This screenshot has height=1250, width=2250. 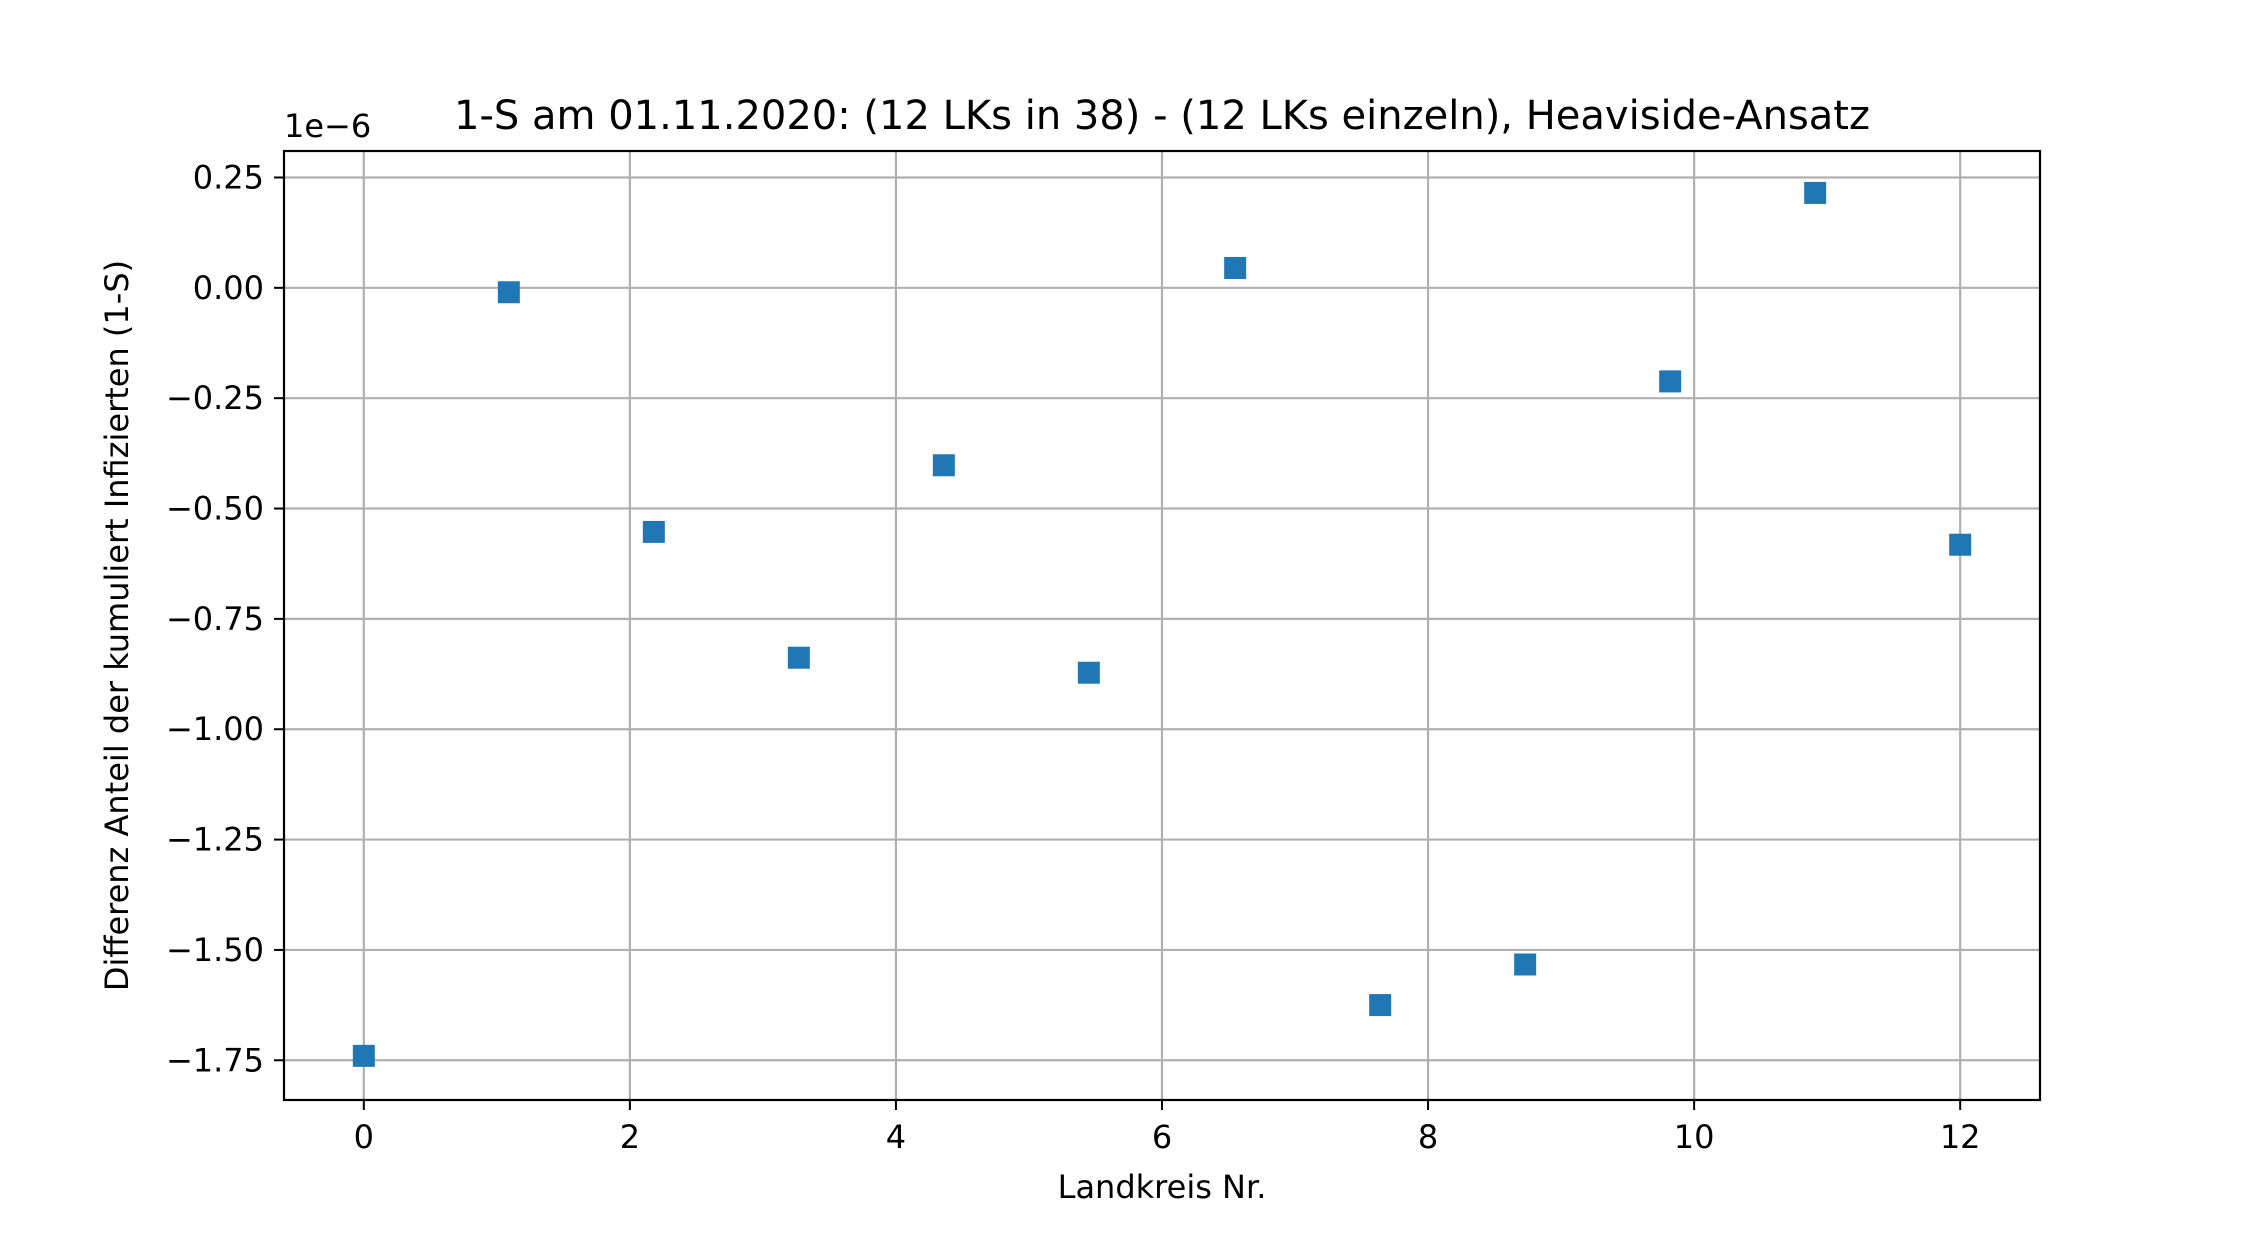 What do you see at coordinates (630, 1137) in the screenshot?
I see `x-tick-label: 2` at bounding box center [630, 1137].